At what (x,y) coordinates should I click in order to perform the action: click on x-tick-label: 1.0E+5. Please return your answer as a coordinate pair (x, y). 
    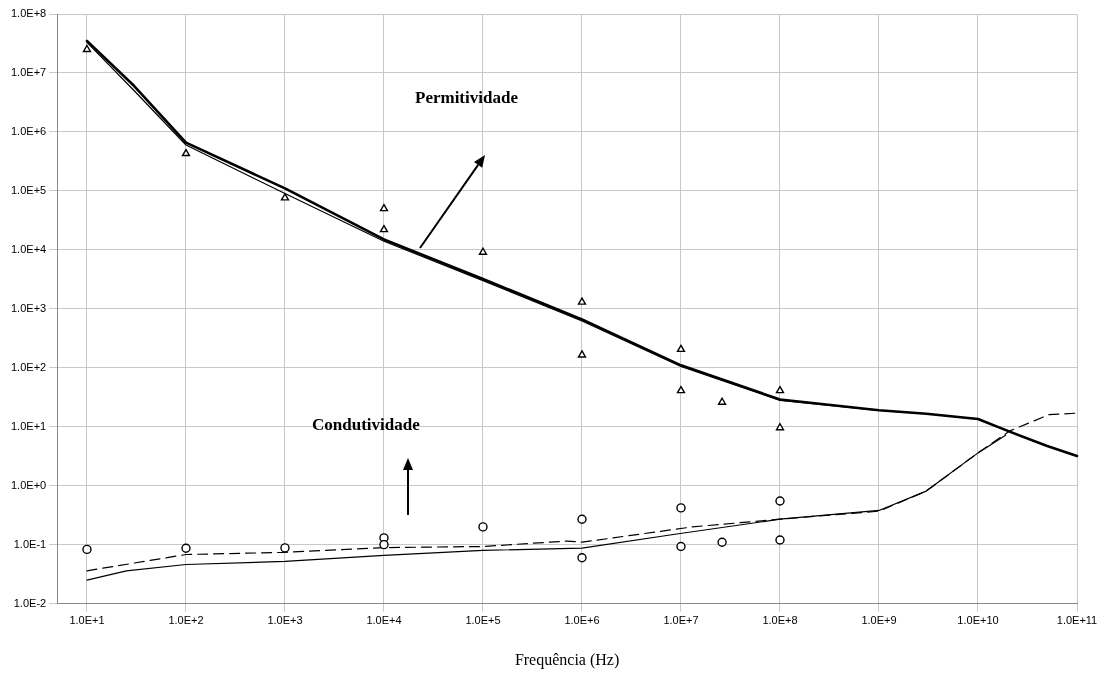
    Looking at the image, I should click on (483, 620).